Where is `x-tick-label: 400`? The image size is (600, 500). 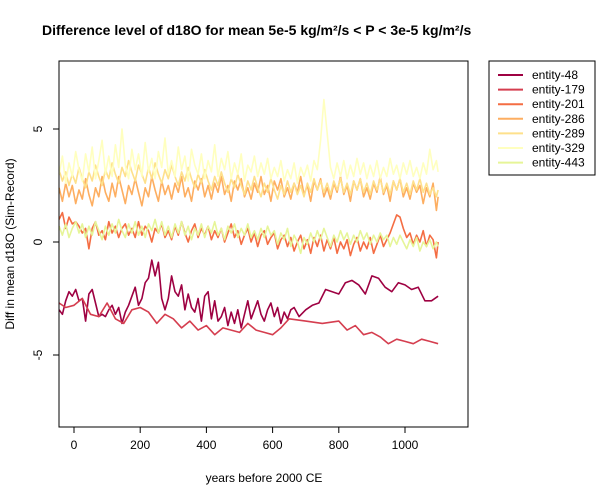
x-tick-label: 400 is located at coordinates (206, 445).